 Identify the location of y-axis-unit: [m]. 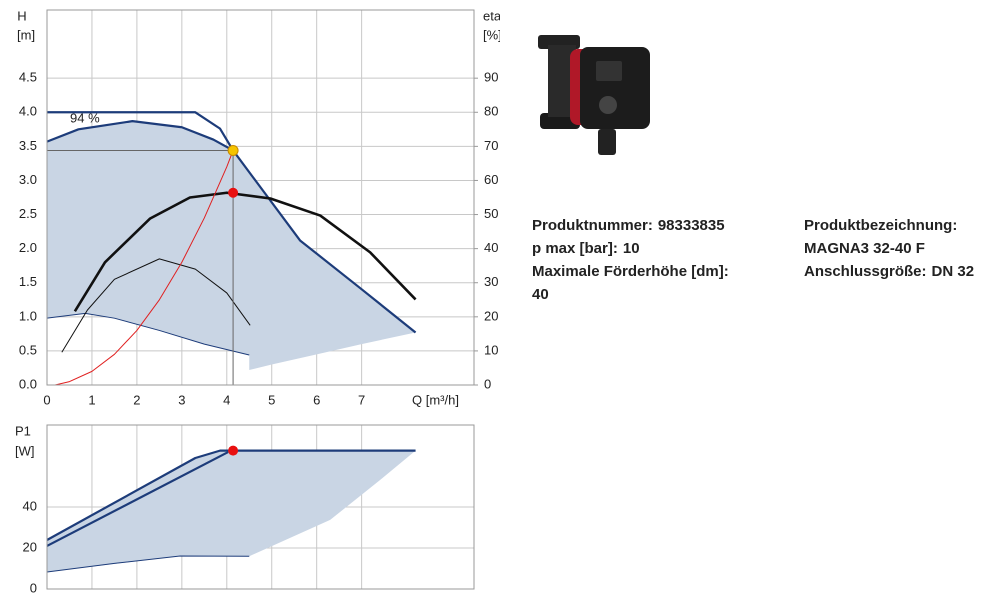
(26, 34).